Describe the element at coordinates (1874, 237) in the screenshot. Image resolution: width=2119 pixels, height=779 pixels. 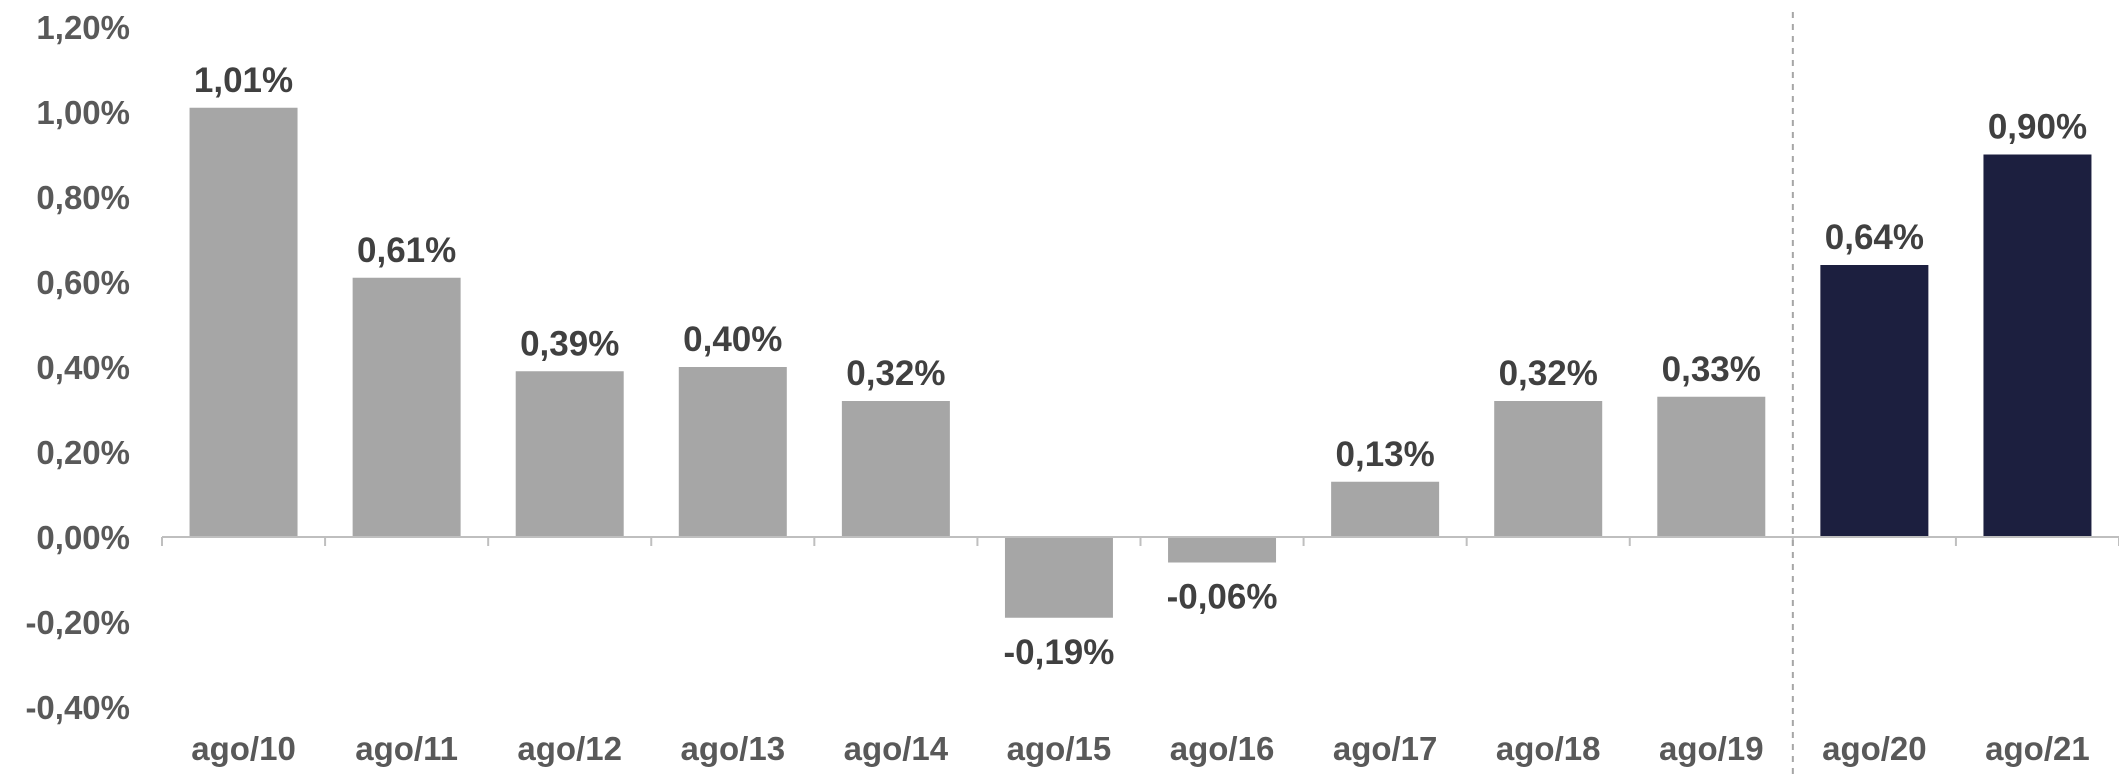
I see `data-label-ago-20: 0,64%` at that location.